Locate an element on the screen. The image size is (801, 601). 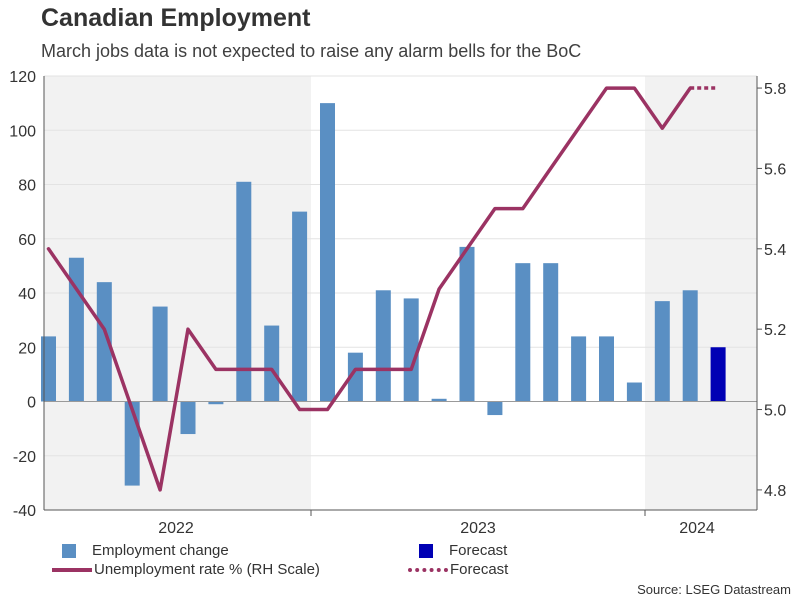
legend-bar-swatch is located at coordinates (69, 550).